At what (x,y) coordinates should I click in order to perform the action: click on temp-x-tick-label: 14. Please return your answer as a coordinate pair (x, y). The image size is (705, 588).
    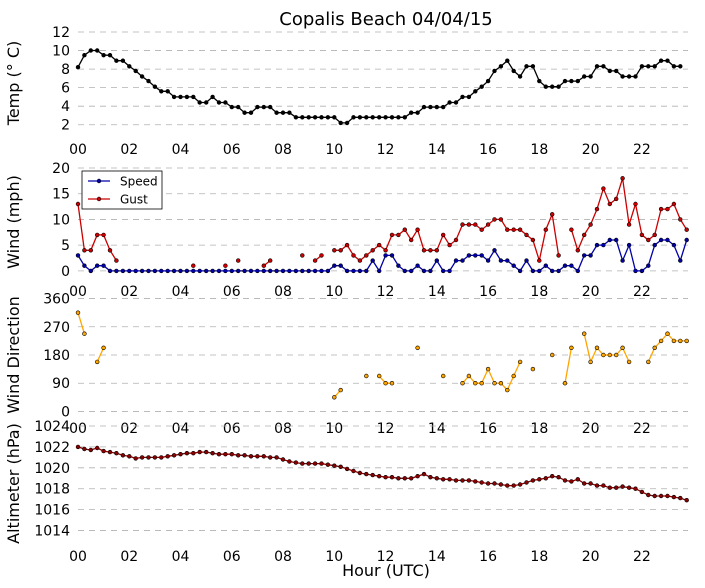
    Looking at the image, I should click on (437, 150).